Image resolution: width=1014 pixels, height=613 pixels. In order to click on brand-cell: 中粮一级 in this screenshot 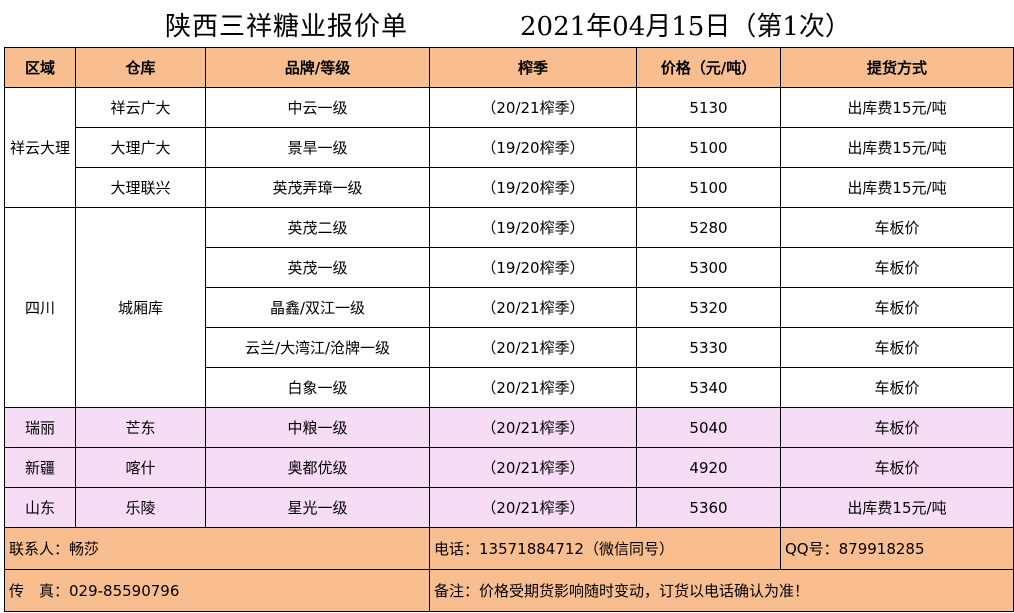, I will do `click(317, 427)`.